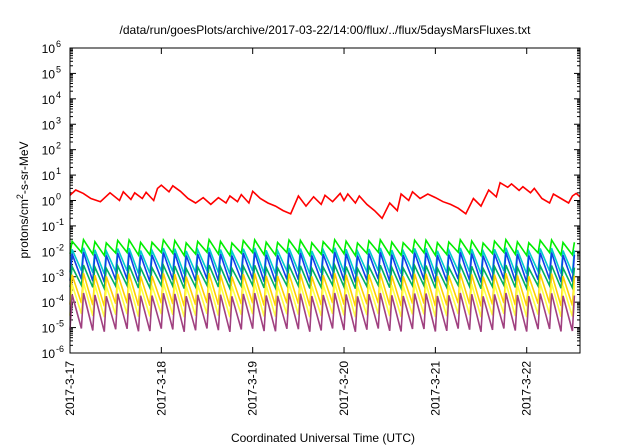  I want to click on x-tick-label: 2017-3-21, so click(435, 388).